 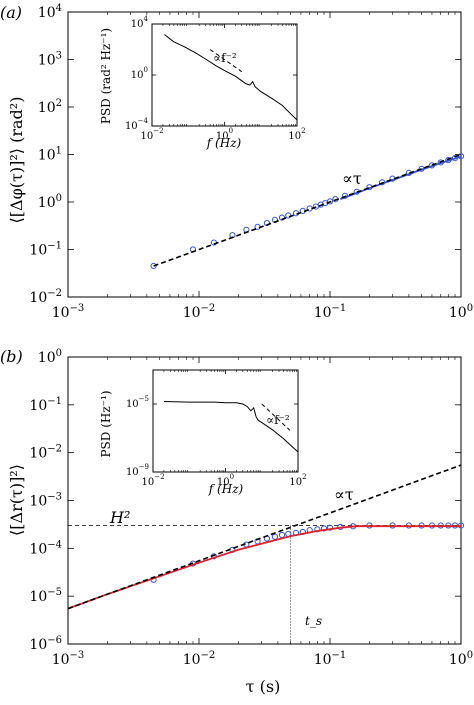 What do you see at coordinates (152, 480) in the screenshot?
I see `panel-b-inset-x-tick-label: 10⁻²` at bounding box center [152, 480].